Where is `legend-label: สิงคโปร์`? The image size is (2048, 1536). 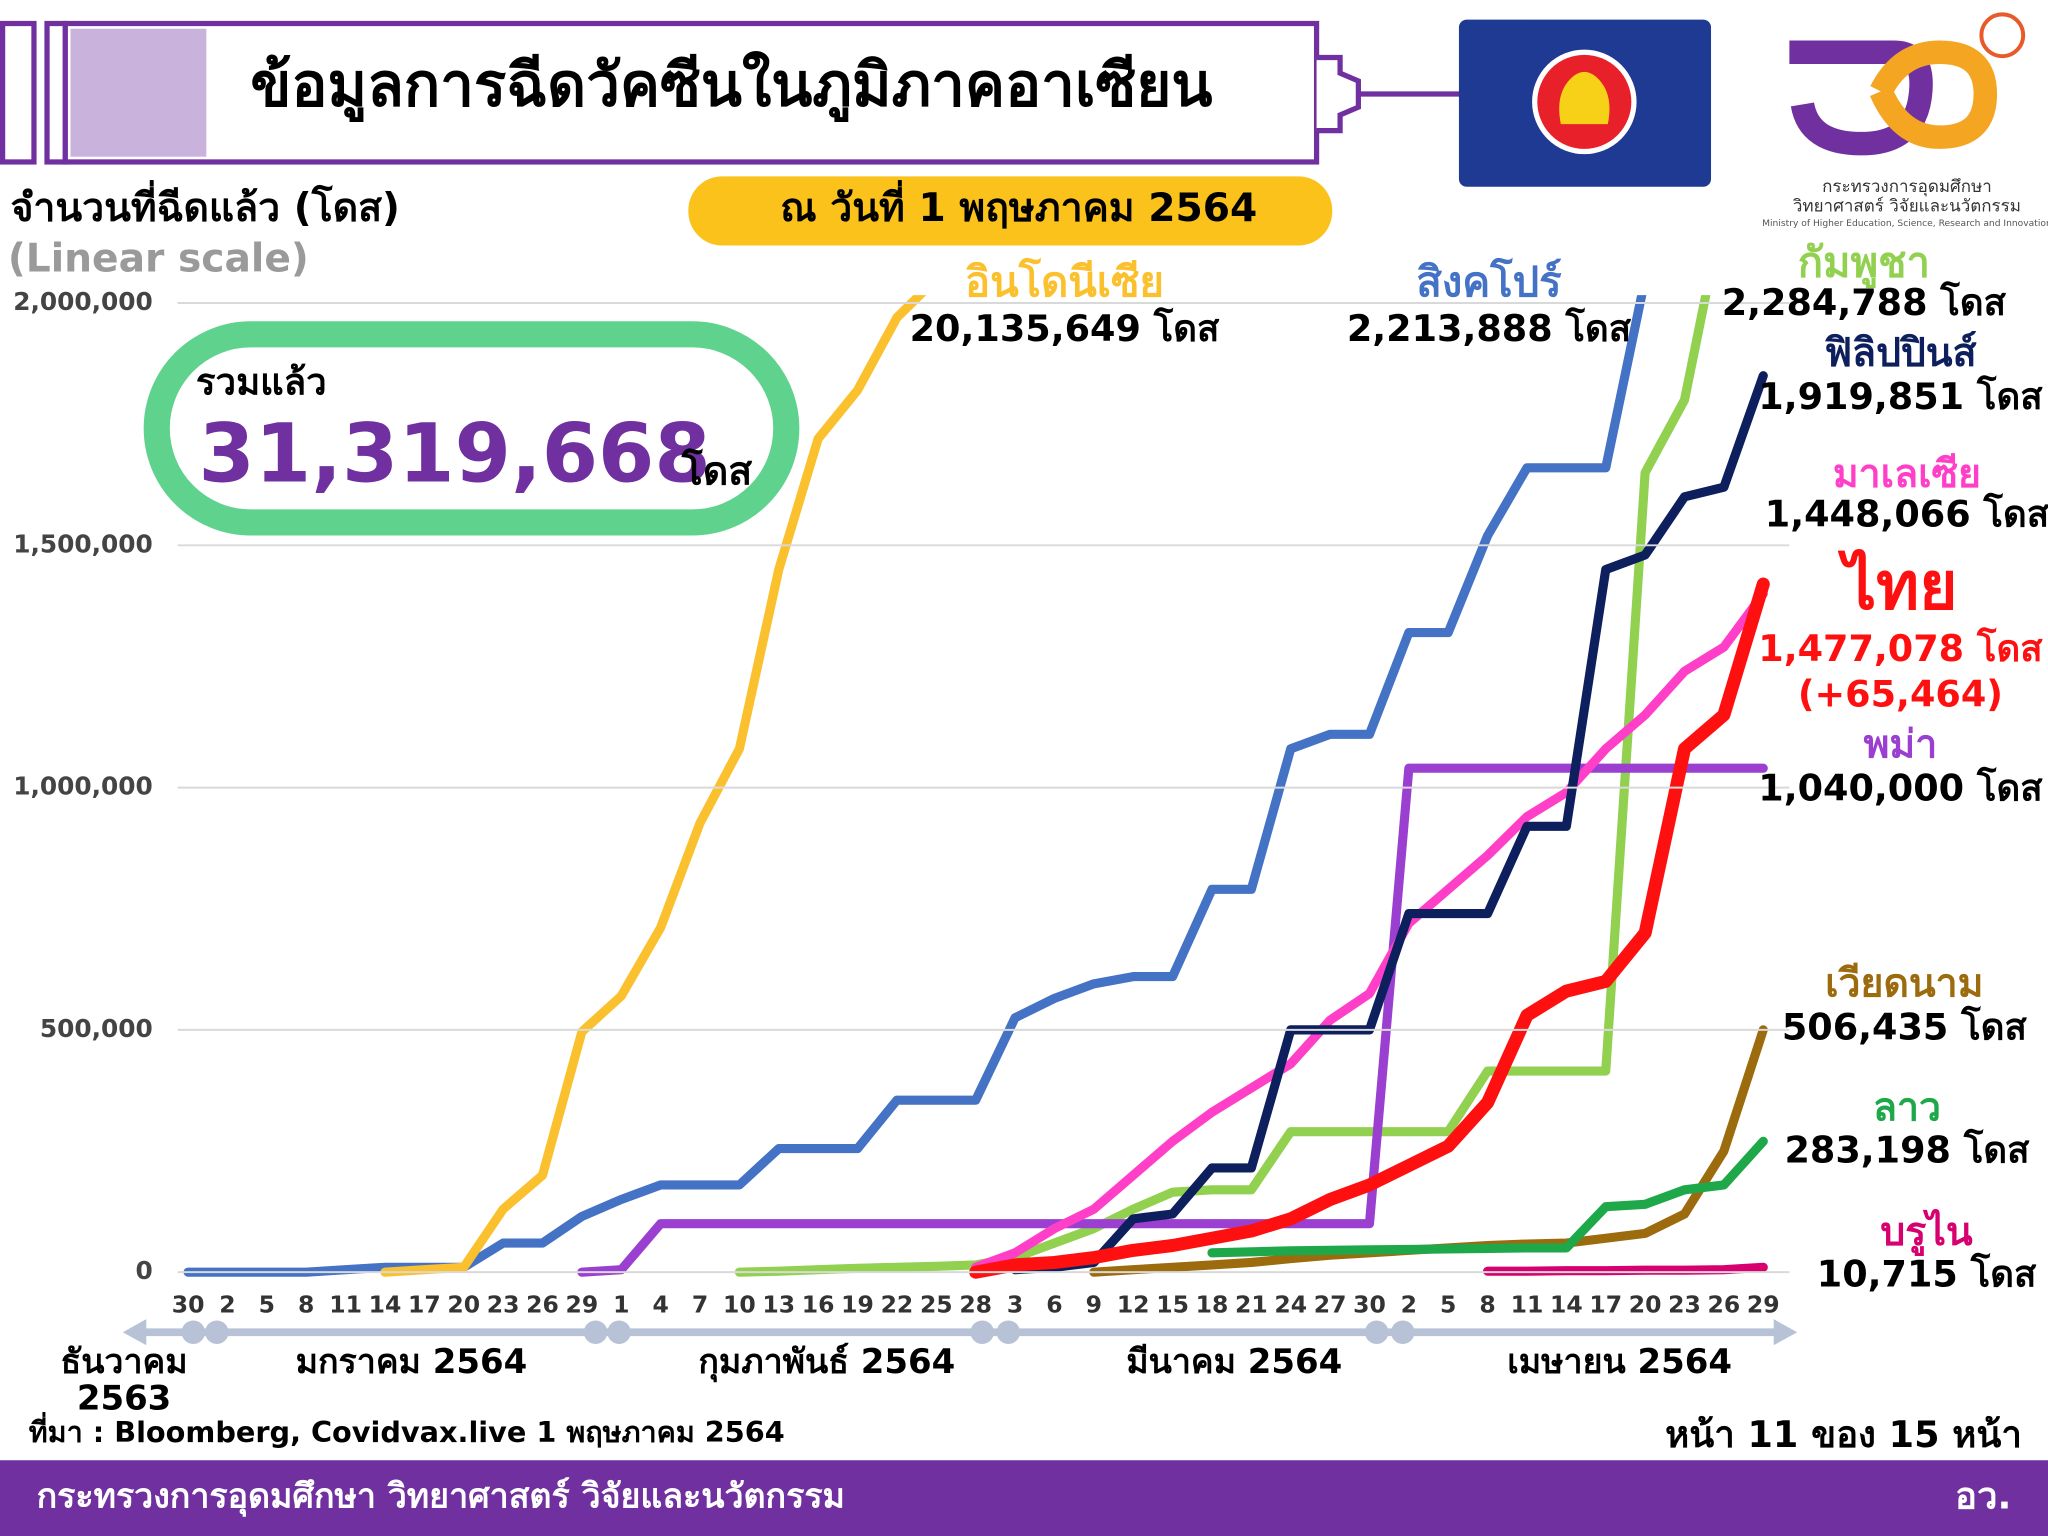 legend-label: สิงคโปร์ is located at coordinates (1489, 281).